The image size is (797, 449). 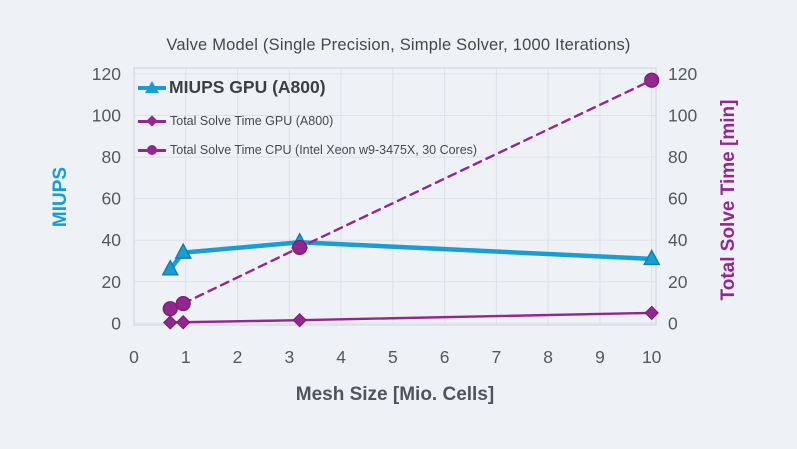 What do you see at coordinates (652, 357) in the screenshot?
I see `svg-text: 10` at bounding box center [652, 357].